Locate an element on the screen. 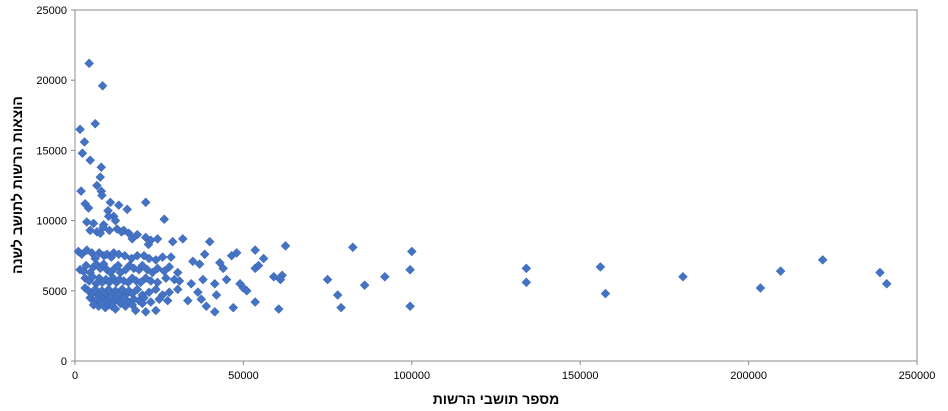 Image resolution: width=948 pixels, height=411 pixels. x-axis-title: מספר תושבי הרשות is located at coordinates (496, 399).